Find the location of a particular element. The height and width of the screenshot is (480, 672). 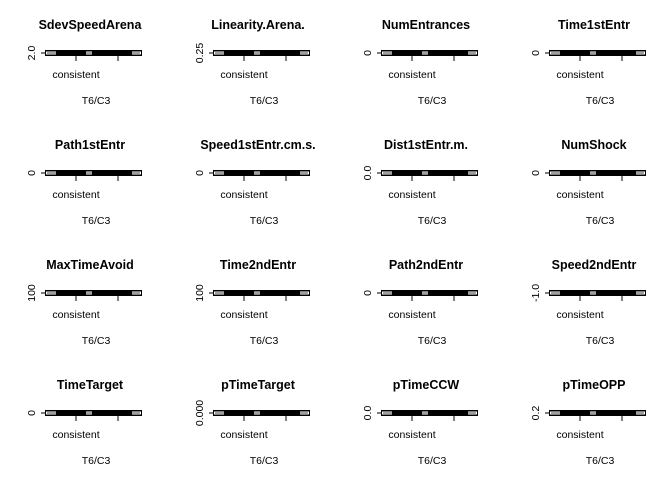

panel-title: NumShock is located at coordinates (593, 145).